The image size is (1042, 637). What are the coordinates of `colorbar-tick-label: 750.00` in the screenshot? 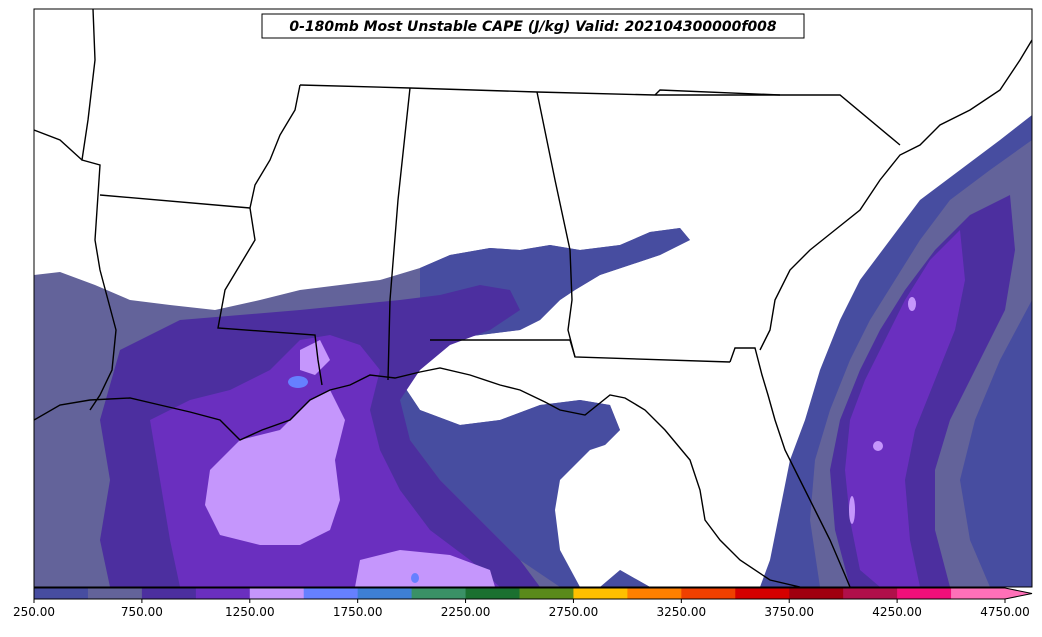 It's located at (142, 612).